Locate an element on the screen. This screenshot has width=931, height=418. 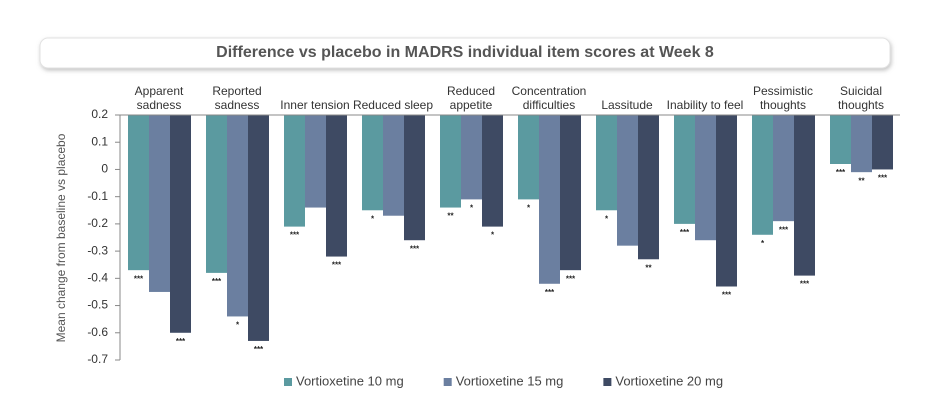
y-tick-label: 0.1 is located at coordinates (99, 141).